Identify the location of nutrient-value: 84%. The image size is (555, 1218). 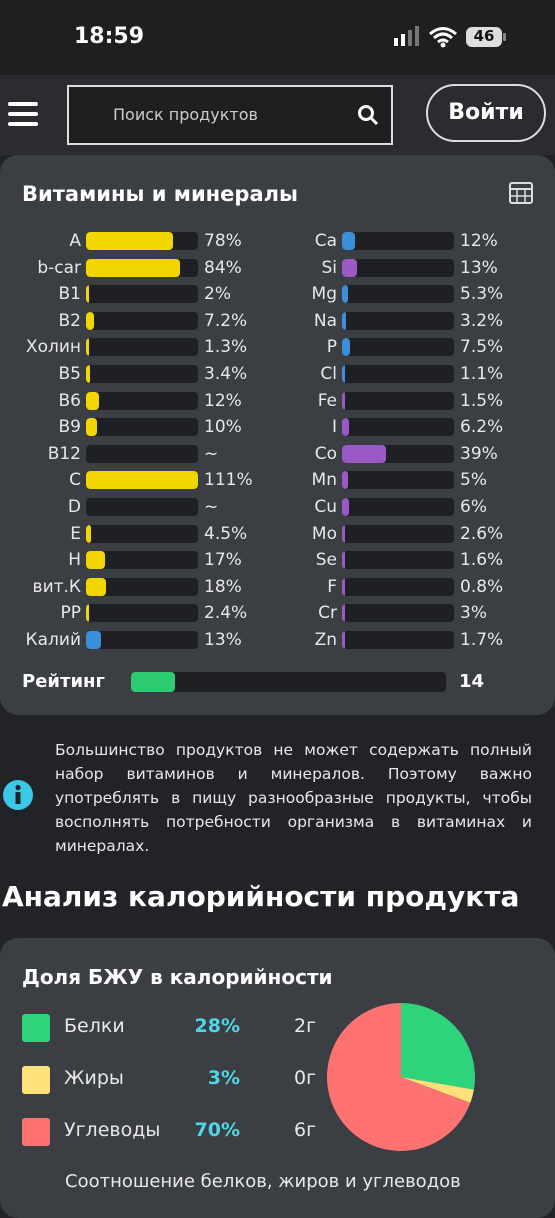
(223, 267).